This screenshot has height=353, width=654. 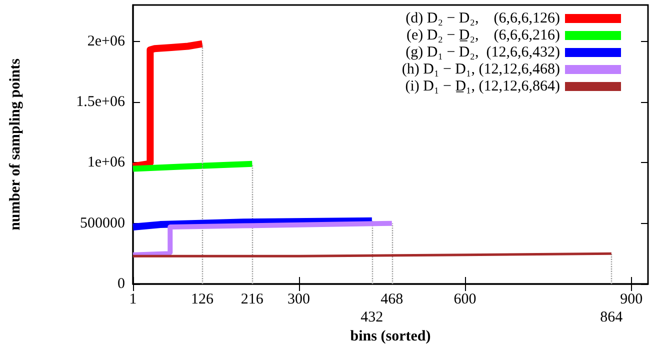 What do you see at coordinates (102, 223) in the screenshot?
I see `y-tick-label: 500000` at bounding box center [102, 223].